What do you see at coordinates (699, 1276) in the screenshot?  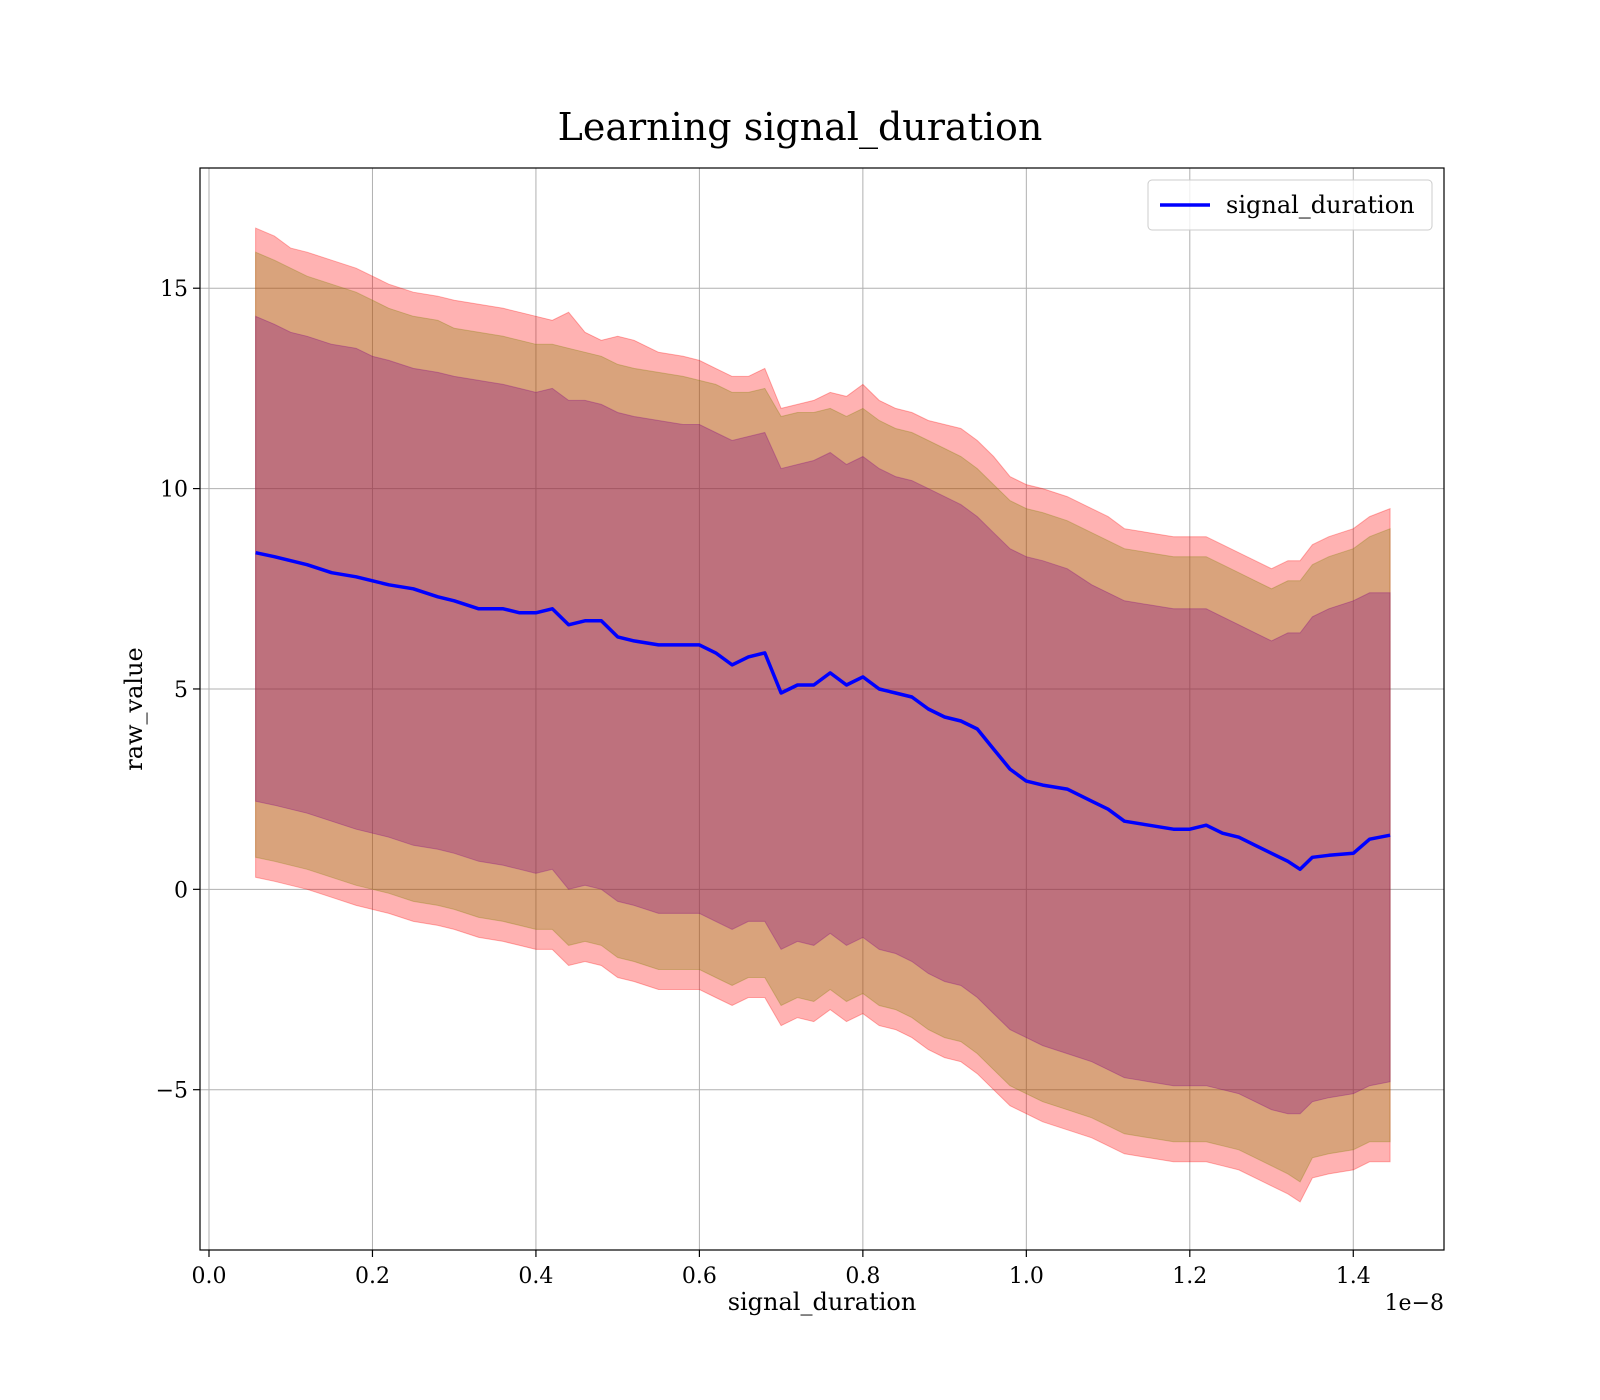 I see `x-tick-label: 0.6` at bounding box center [699, 1276].